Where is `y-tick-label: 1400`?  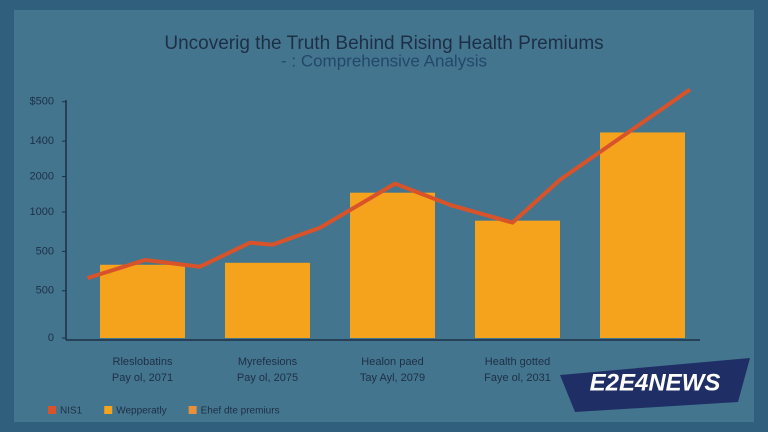
y-tick-label: 1400 is located at coordinates (42, 141).